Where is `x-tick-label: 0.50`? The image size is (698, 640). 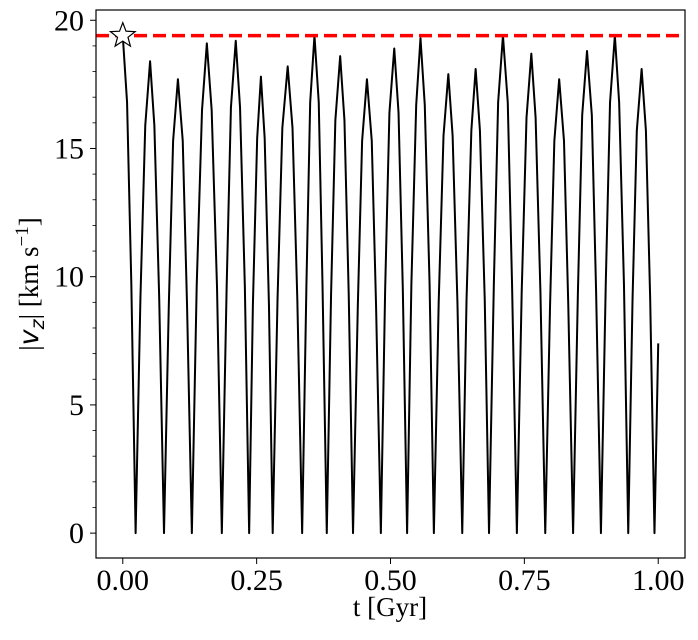 x-tick-label: 0.50 is located at coordinates (390, 580).